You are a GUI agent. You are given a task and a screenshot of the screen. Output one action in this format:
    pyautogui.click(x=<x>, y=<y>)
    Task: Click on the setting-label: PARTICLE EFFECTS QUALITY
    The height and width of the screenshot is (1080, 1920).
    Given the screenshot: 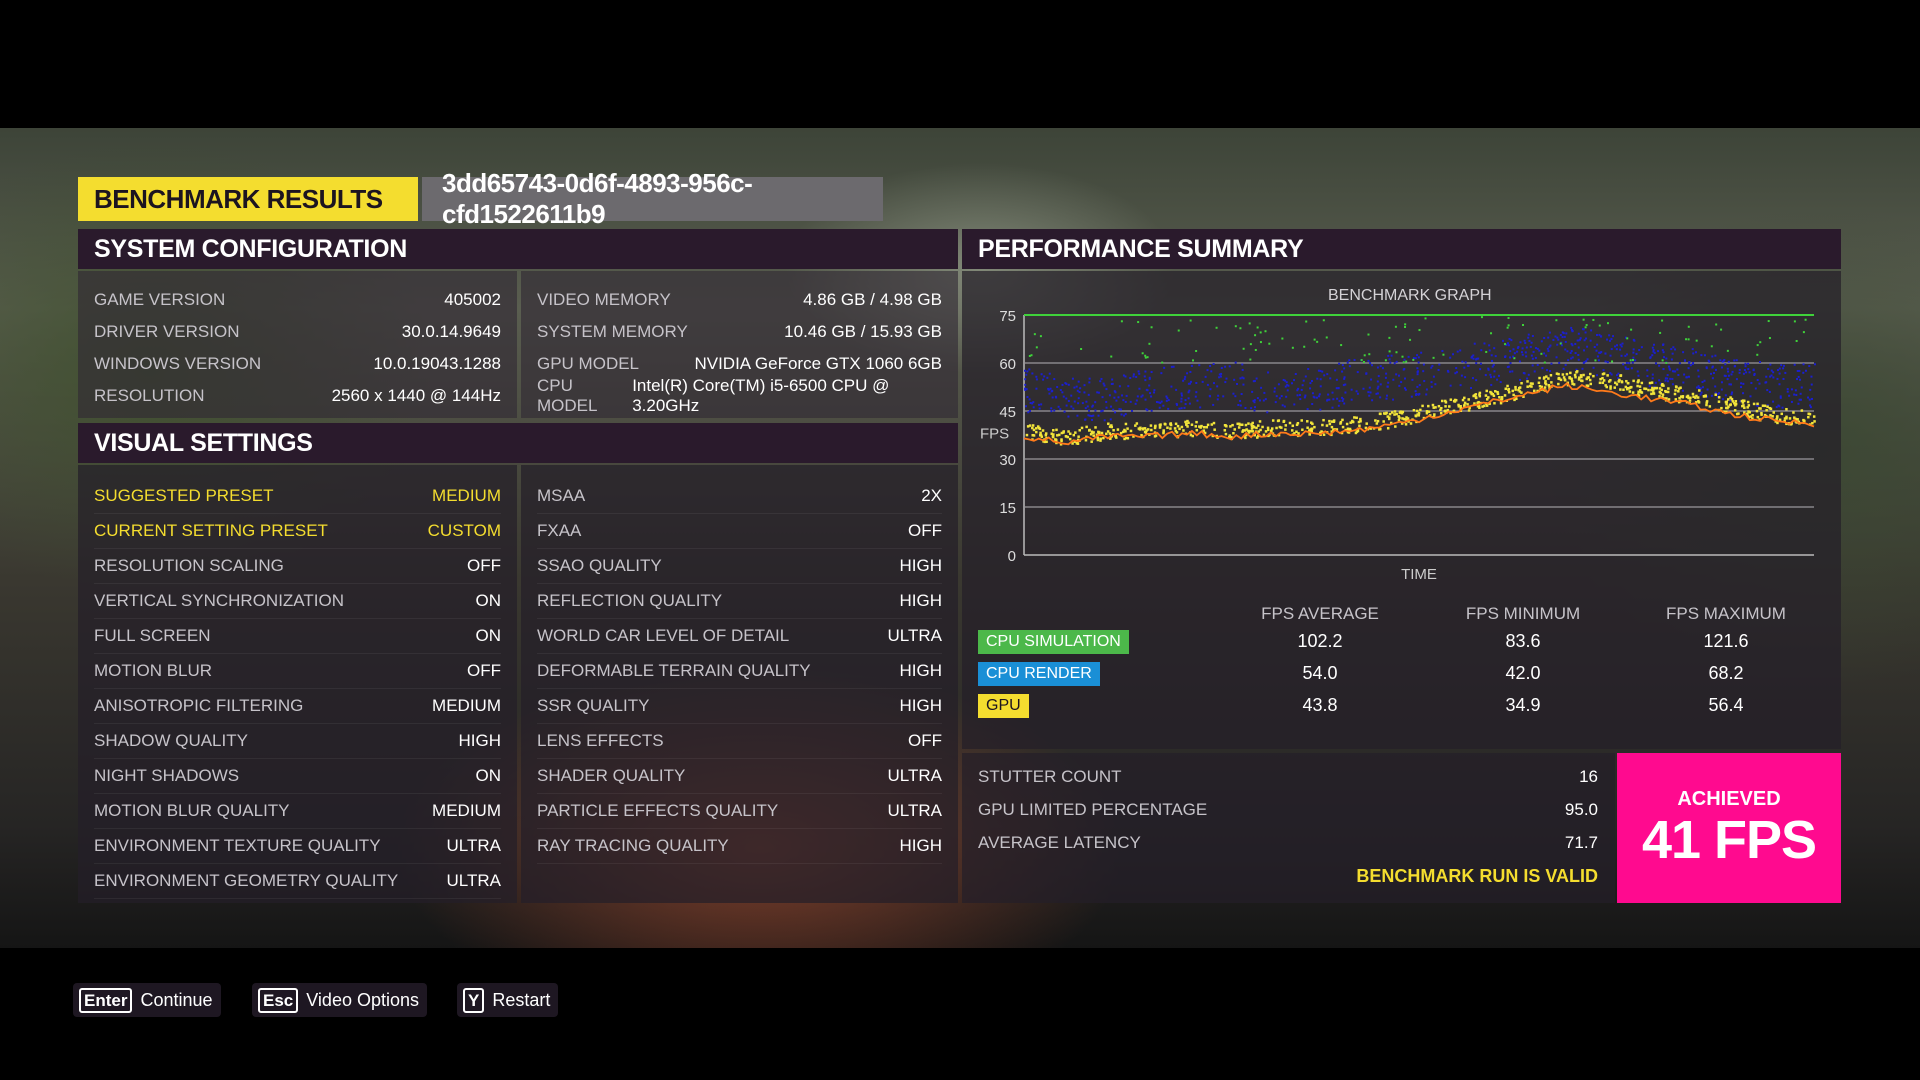 What is the action you would take?
    pyautogui.click(x=658, y=810)
    